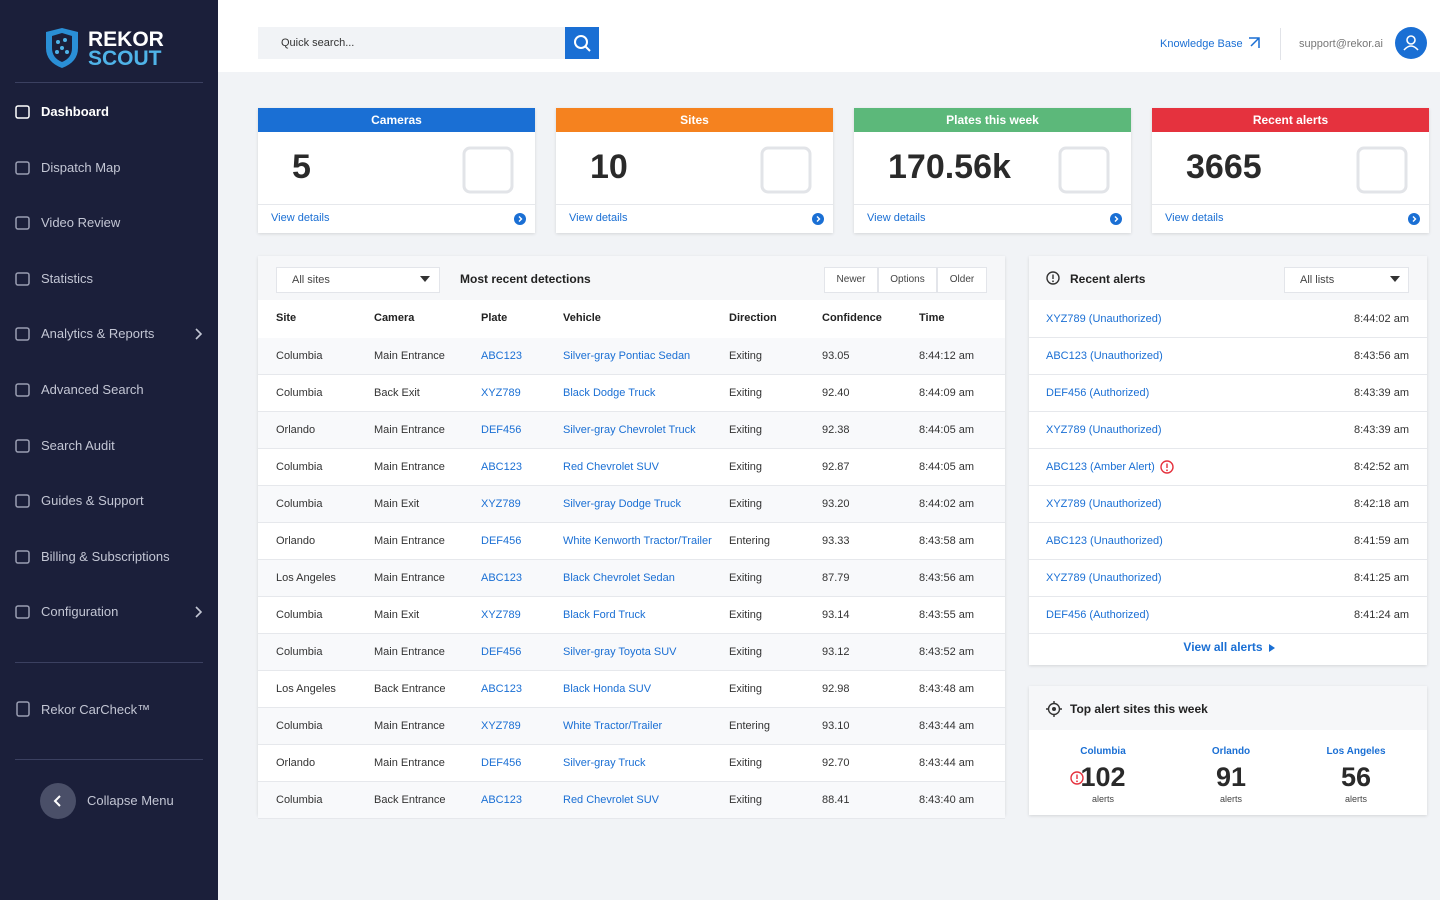 This screenshot has width=1440, height=900. I want to click on table-cell: Silver-gray Dodge Truck, so click(622, 504).